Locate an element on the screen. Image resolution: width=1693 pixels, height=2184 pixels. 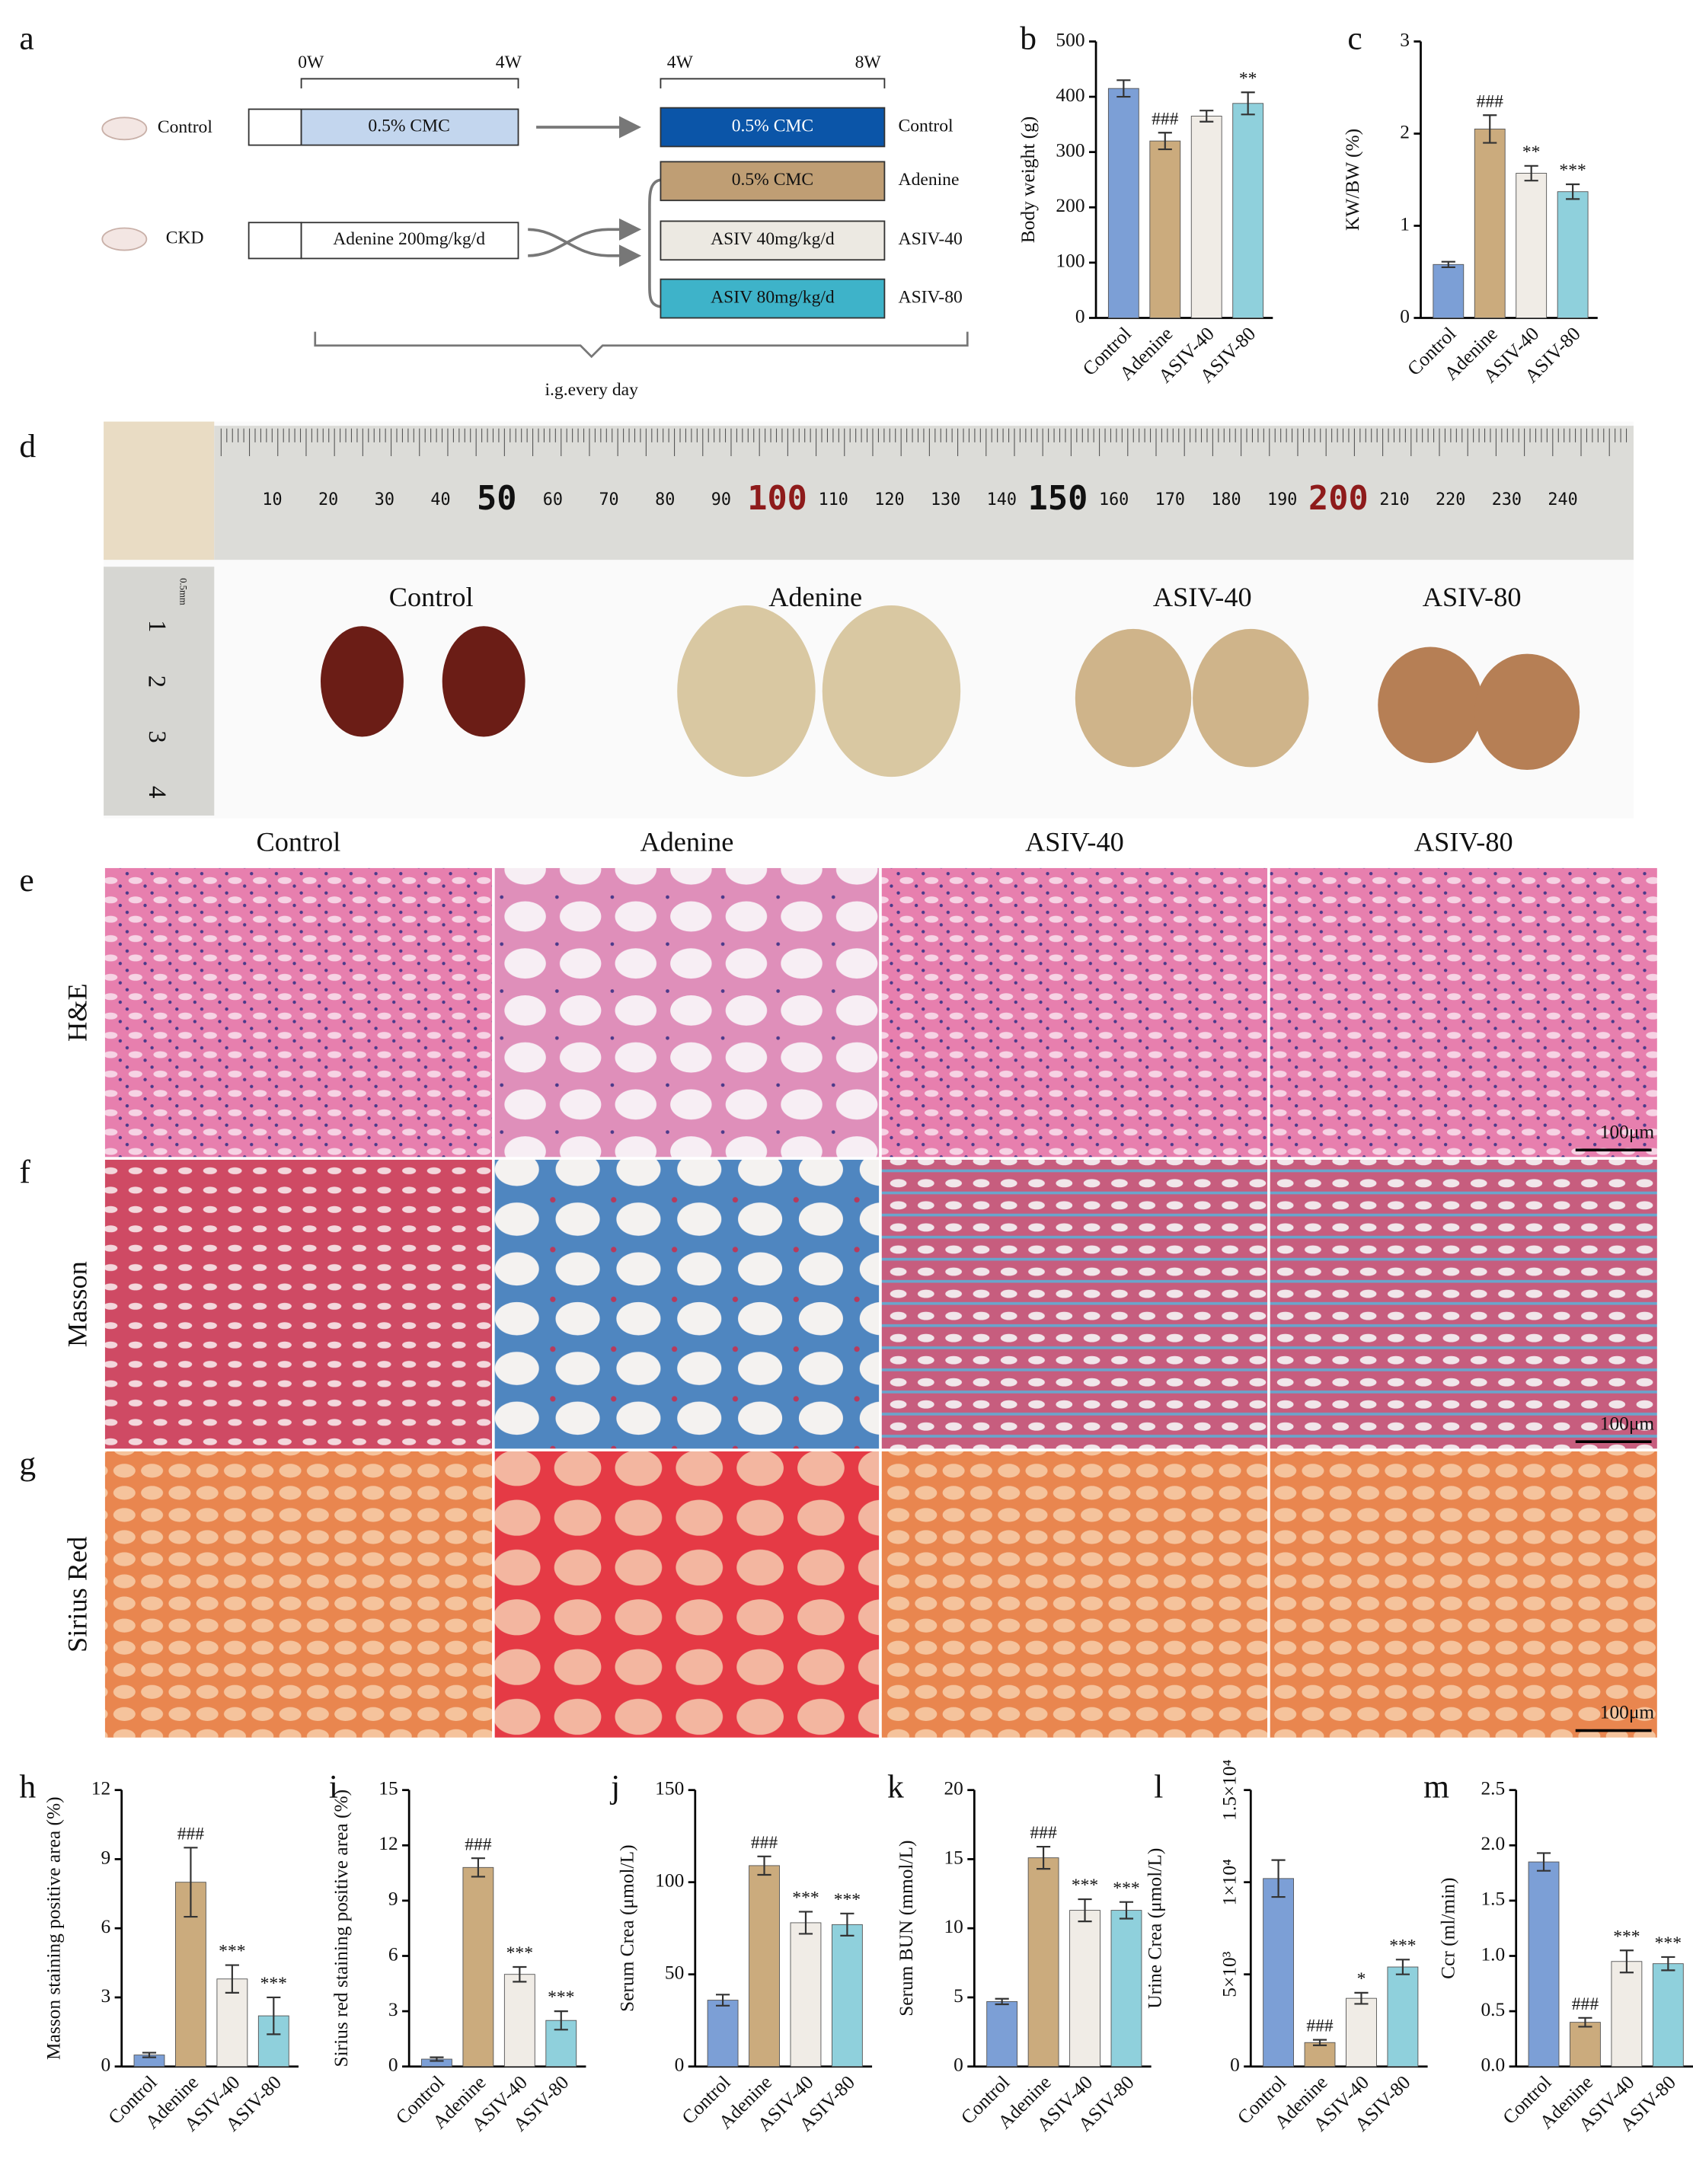
bag is located at coordinates (159, 490).